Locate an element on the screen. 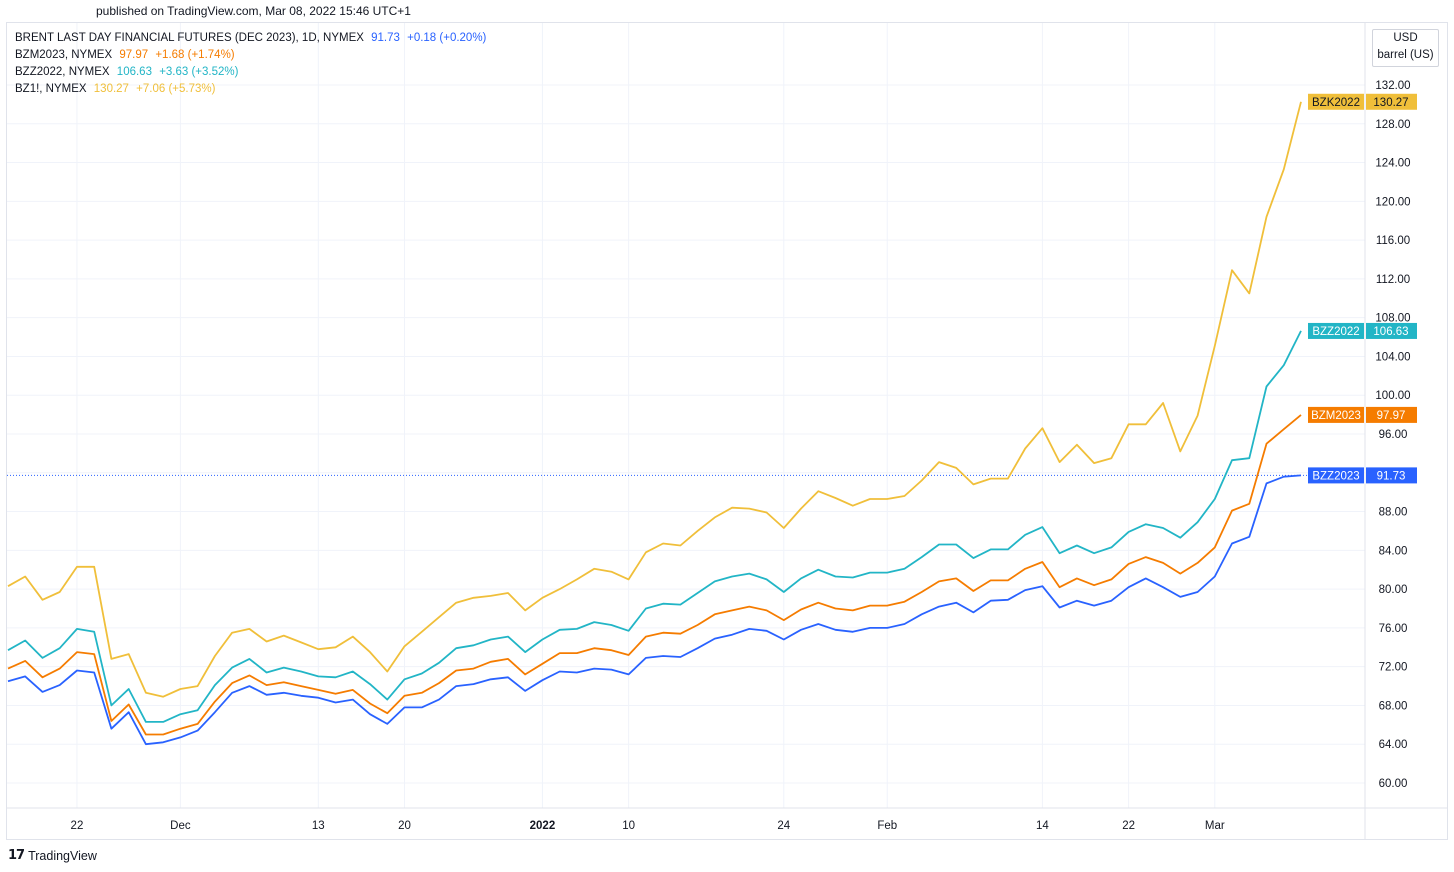  y-tick-label: 88.00 is located at coordinates (1393, 513).